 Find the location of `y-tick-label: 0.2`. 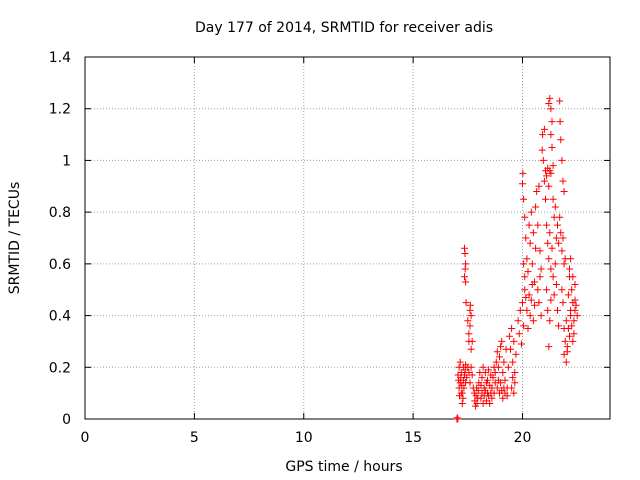

y-tick-label: 0.2 is located at coordinates (60, 368).